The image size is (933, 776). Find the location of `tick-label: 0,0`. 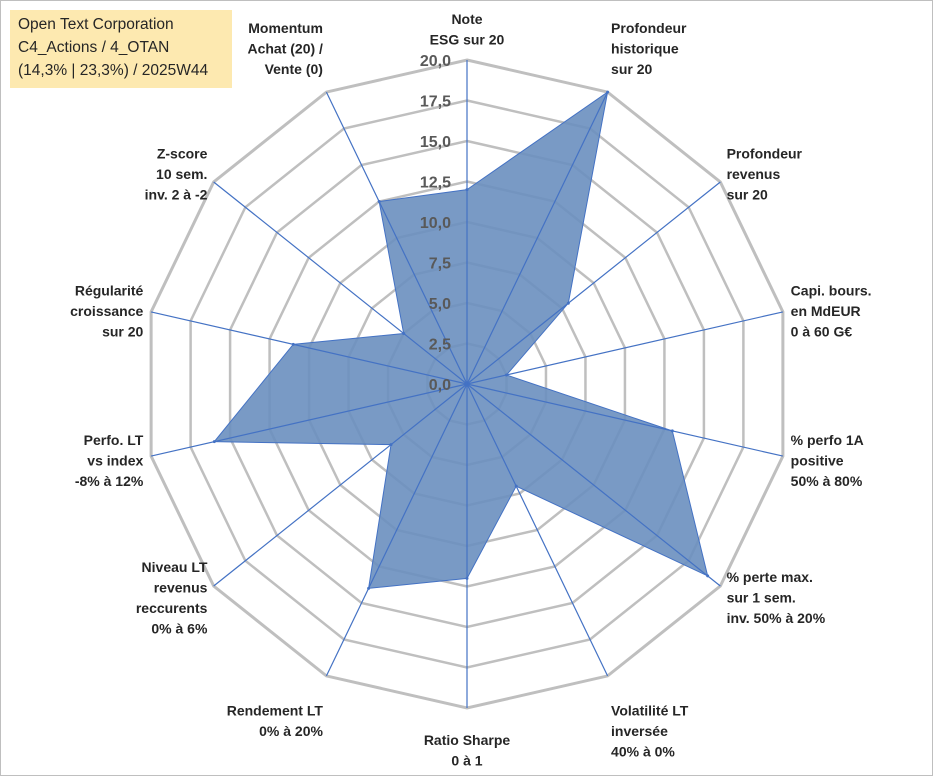

tick-label: 0,0 is located at coordinates (440, 385).